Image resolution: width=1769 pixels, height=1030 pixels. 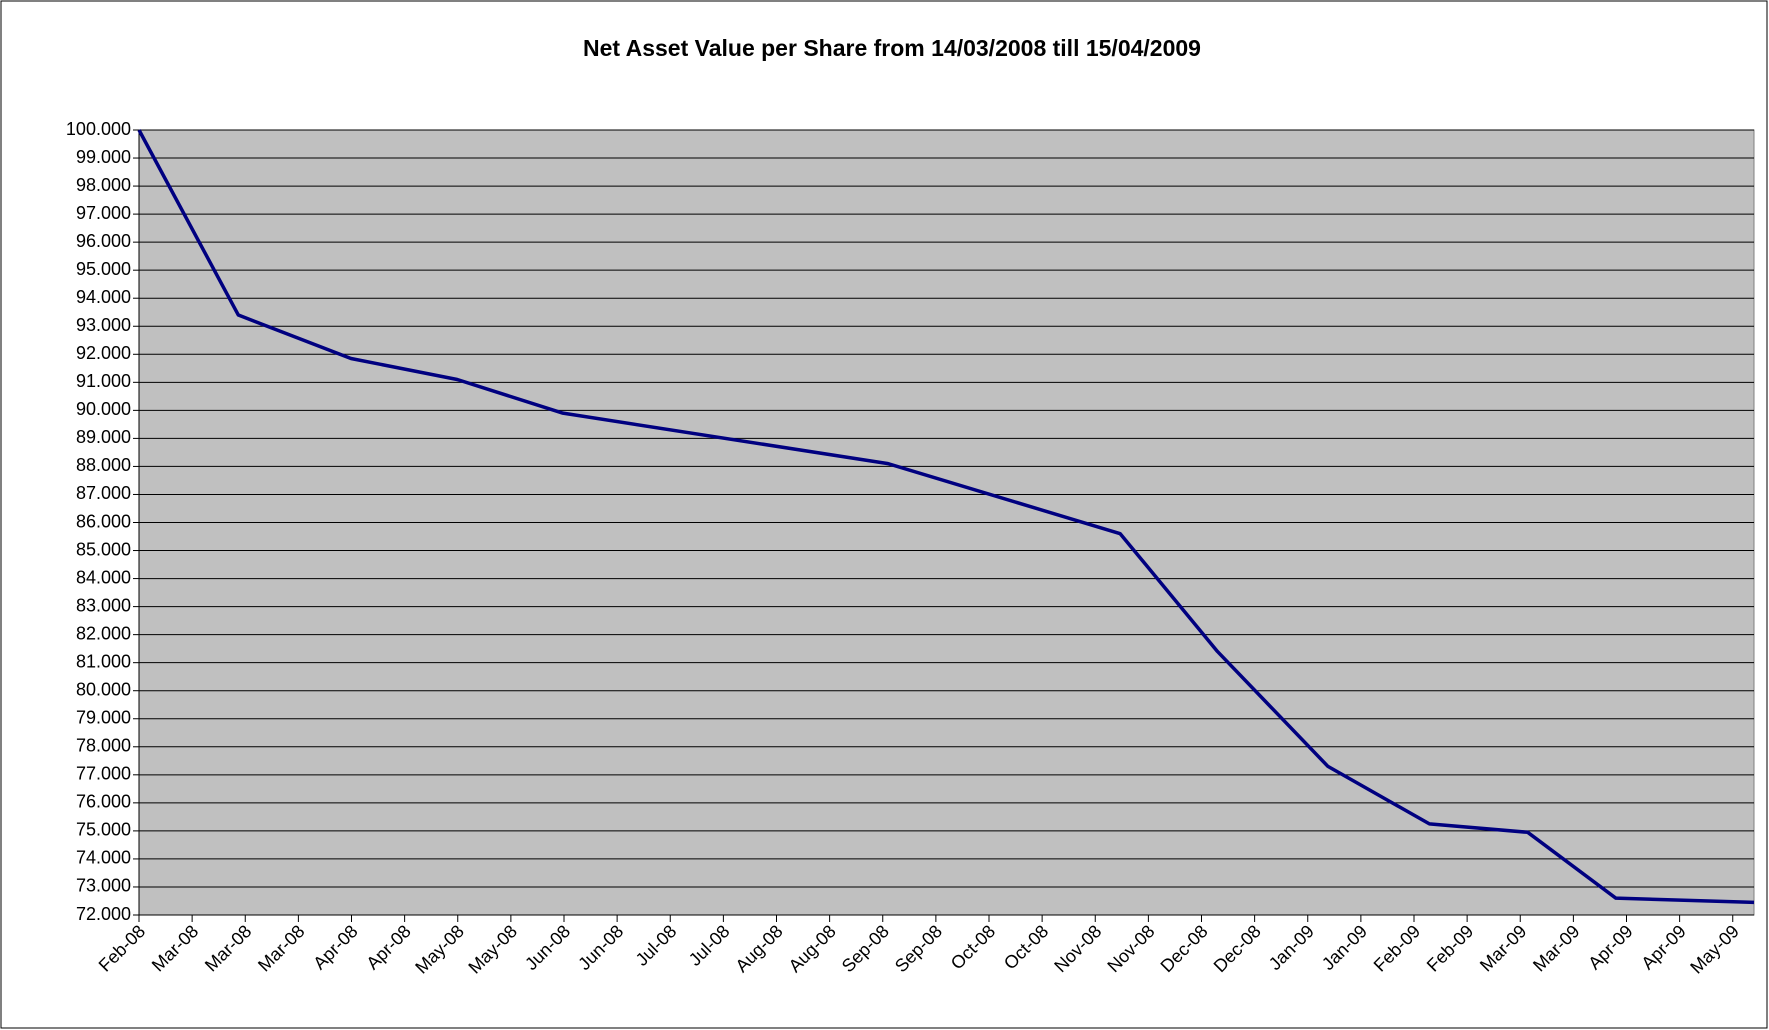 I want to click on y-tick-label: 80.000, so click(x=103, y=689).